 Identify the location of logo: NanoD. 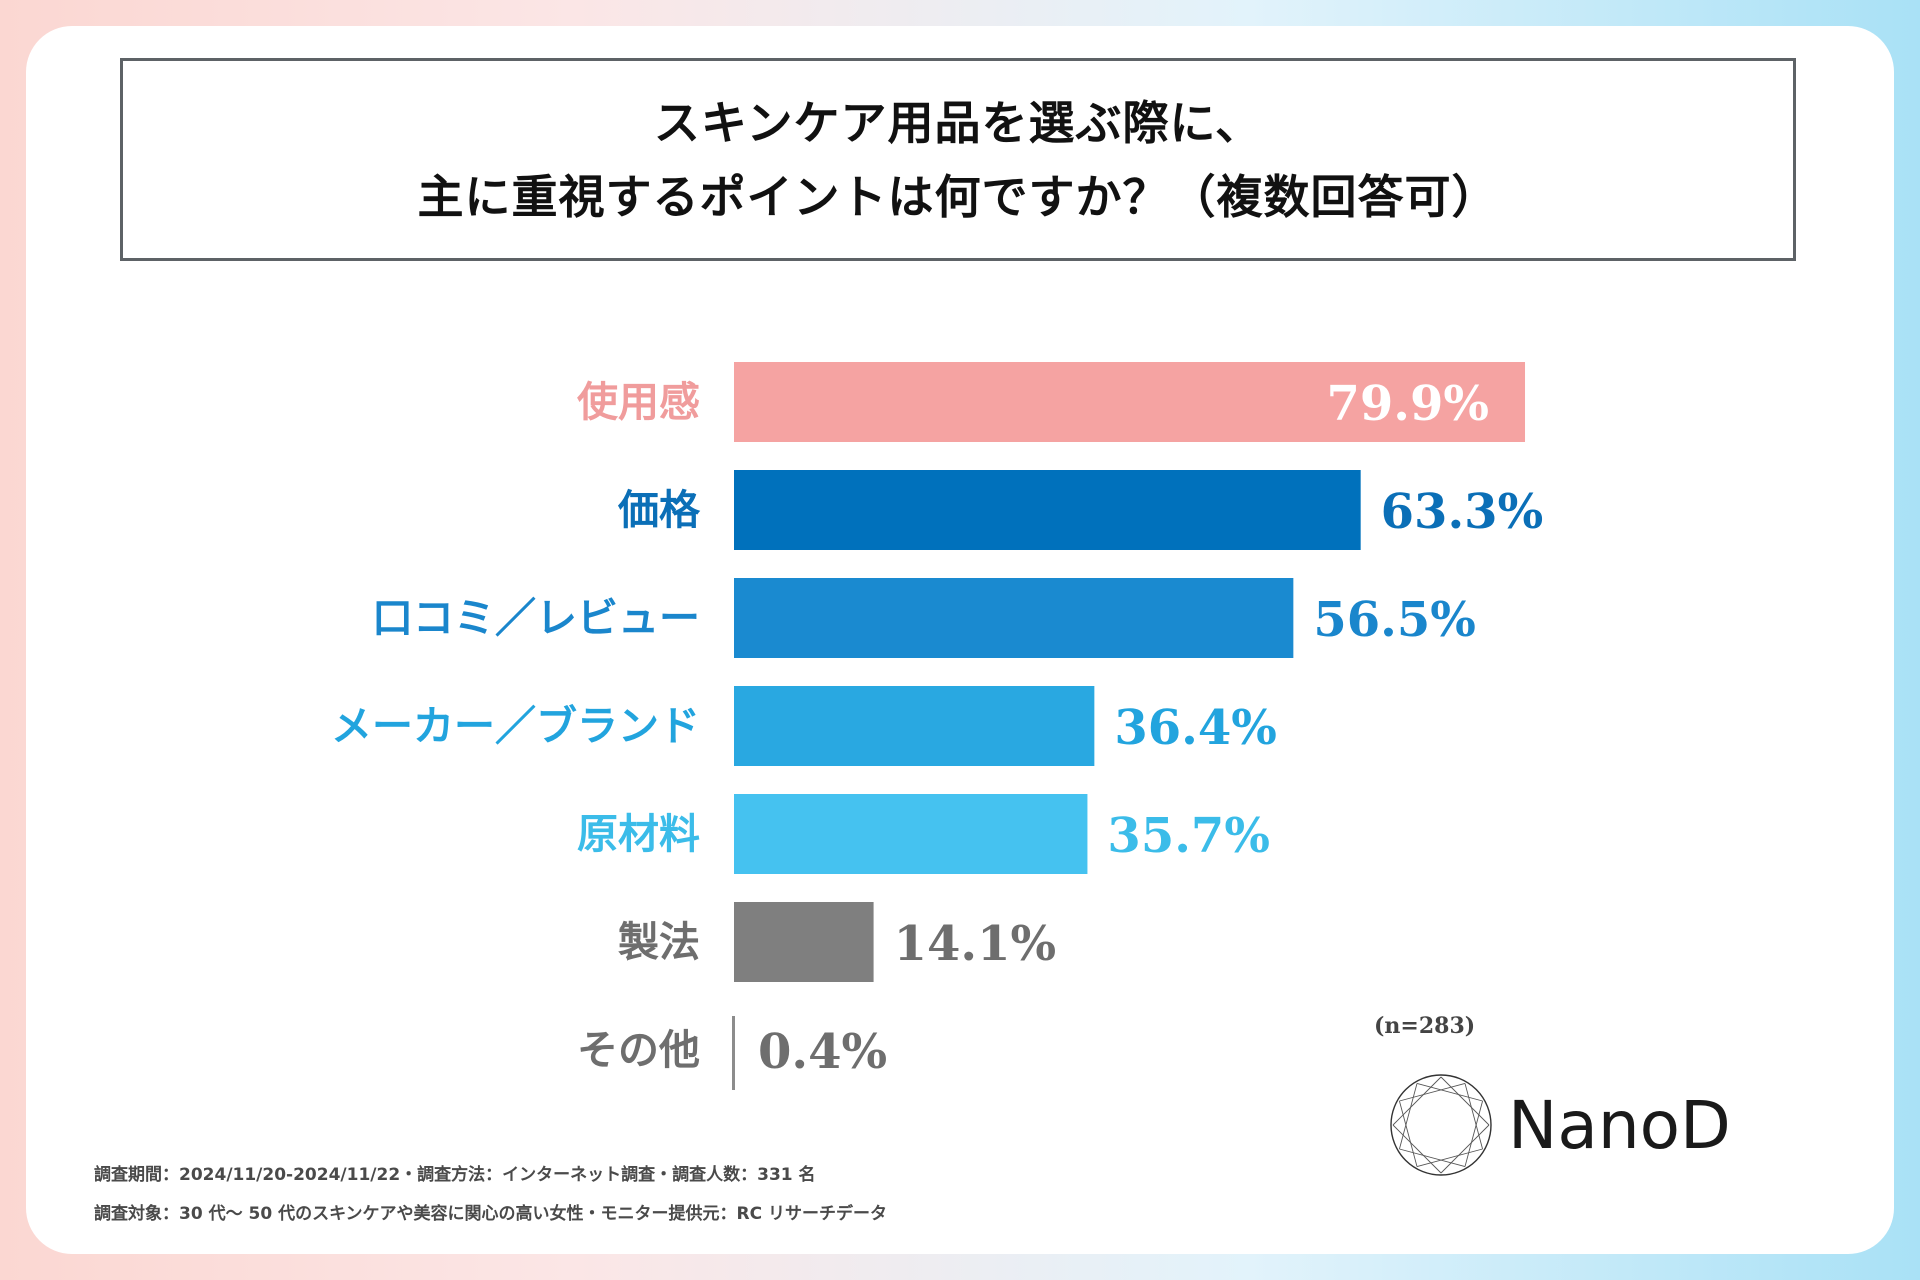
(1558, 1125).